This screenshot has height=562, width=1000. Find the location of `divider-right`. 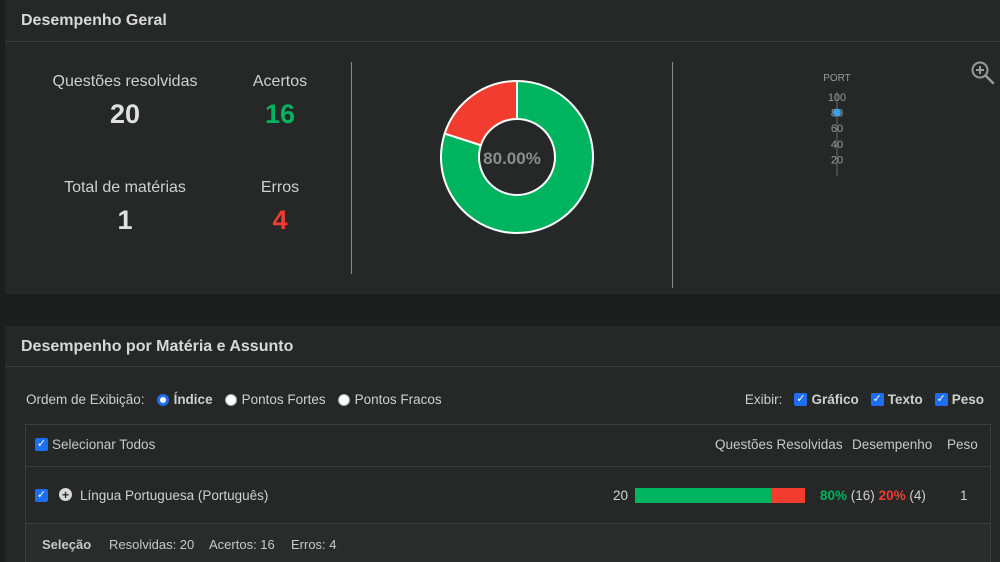

divider-right is located at coordinates (672, 175).